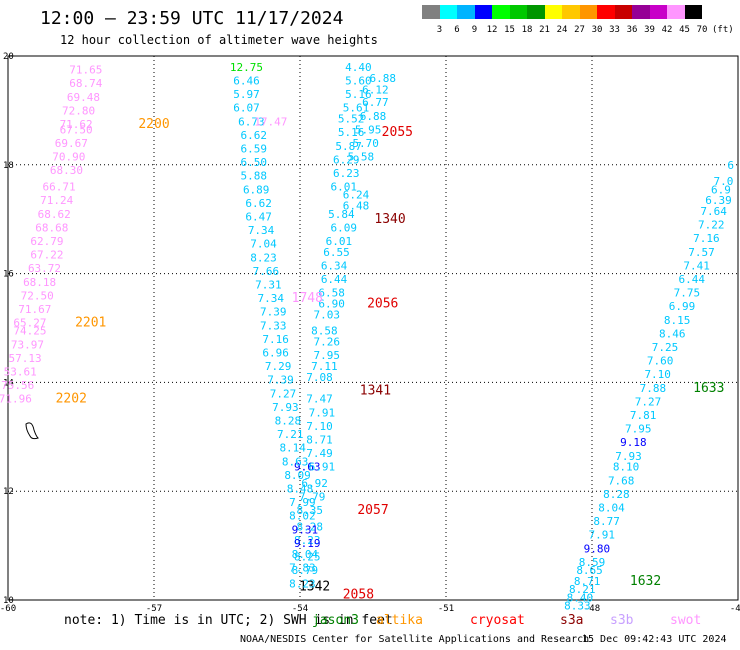  Describe the element at coordinates (322, 467) in the screenshot. I see `wave-height-label: 6.91` at that location.